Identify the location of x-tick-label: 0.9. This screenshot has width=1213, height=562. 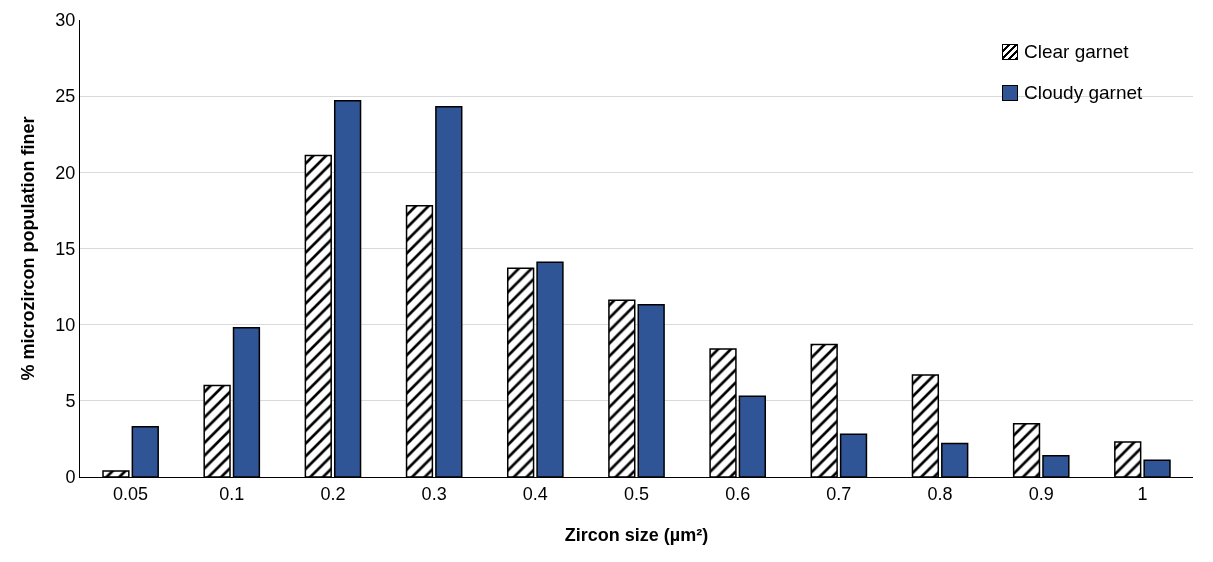
(1041, 493).